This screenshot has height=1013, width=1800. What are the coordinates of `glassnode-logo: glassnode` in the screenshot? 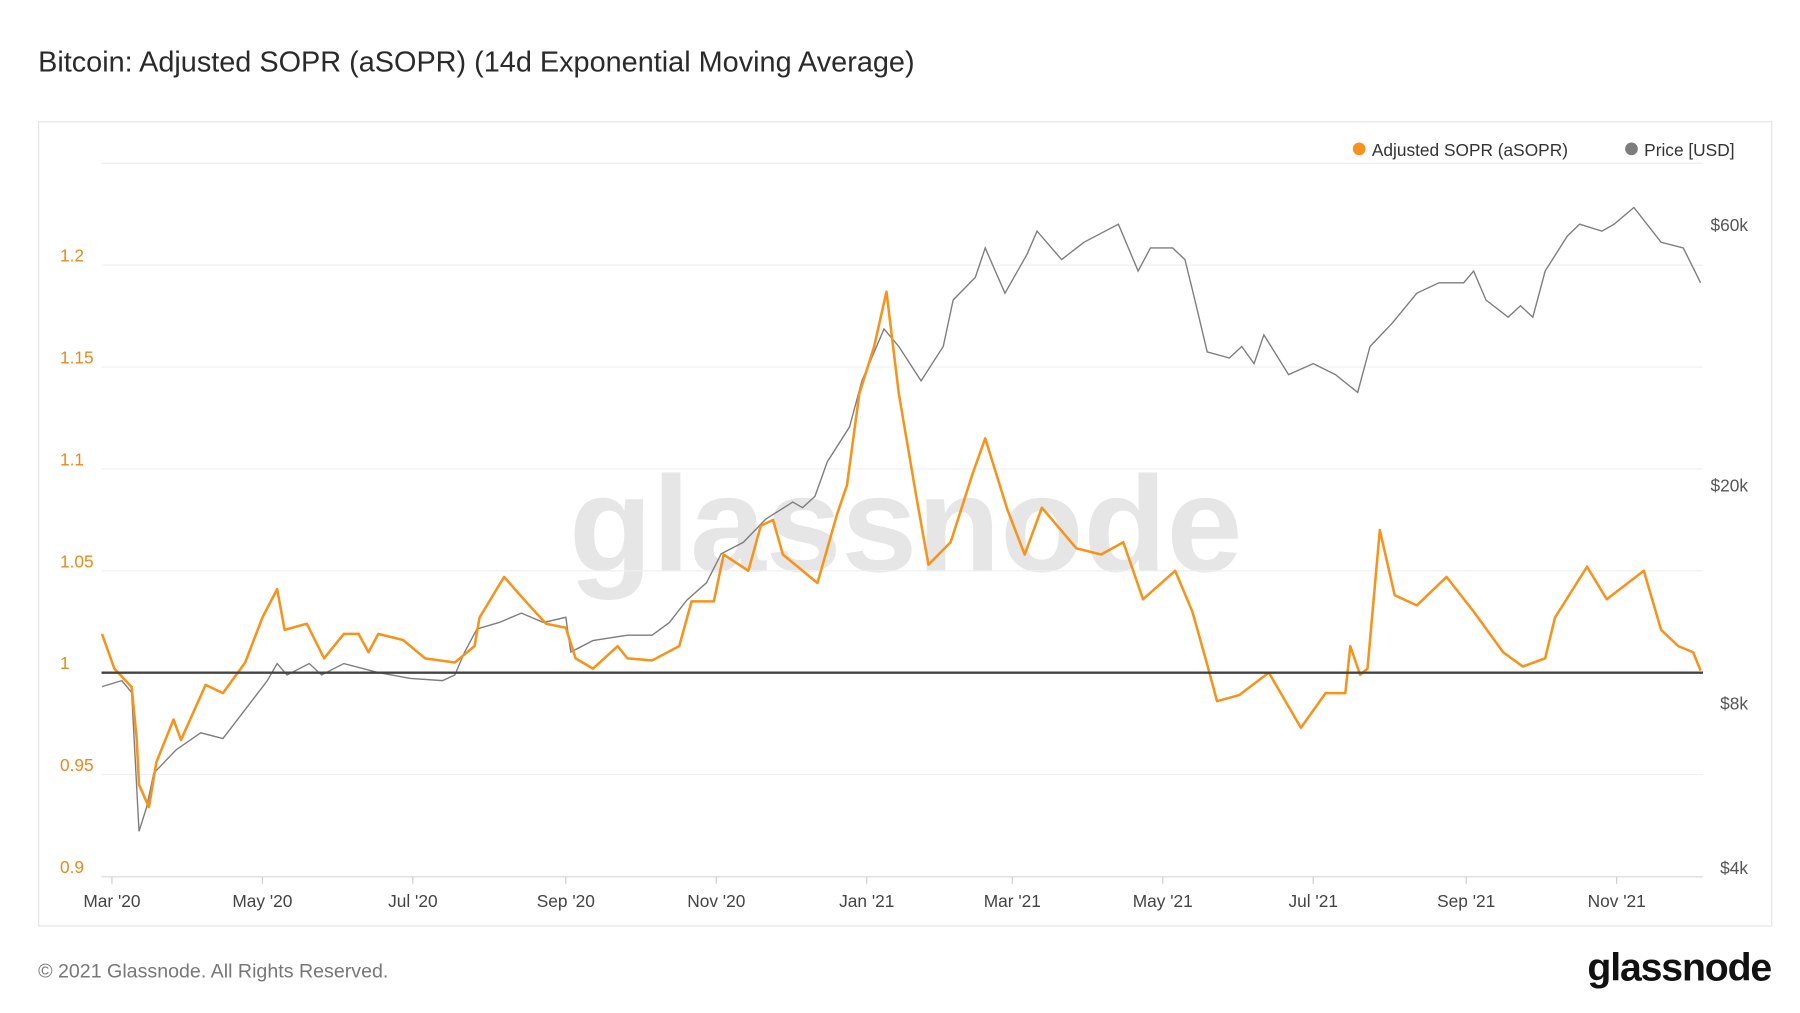 It's located at (1679, 968).